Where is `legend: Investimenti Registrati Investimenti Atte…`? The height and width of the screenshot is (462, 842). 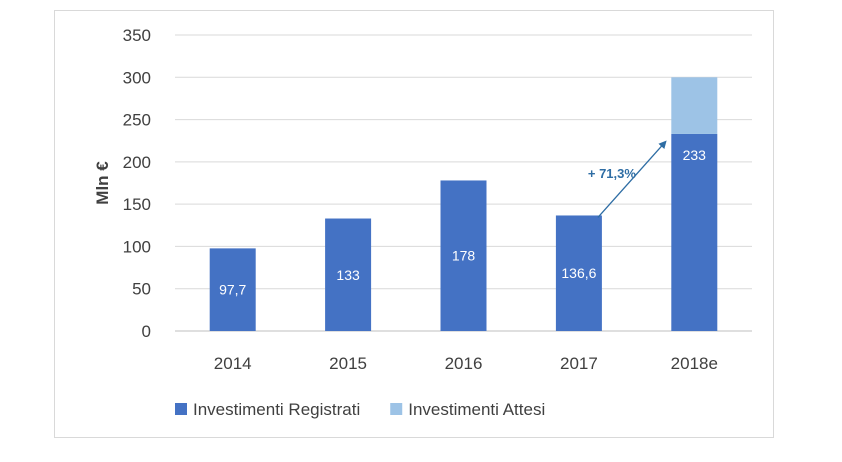 legend: Investimenti Registrati Investimenti Atte… is located at coordinates (360, 409).